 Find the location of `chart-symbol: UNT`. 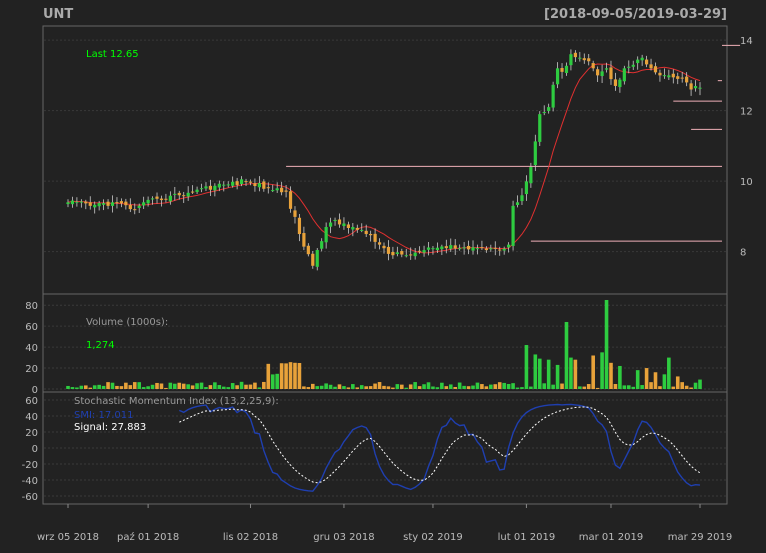

chart-symbol: UNT is located at coordinates (58, 14).